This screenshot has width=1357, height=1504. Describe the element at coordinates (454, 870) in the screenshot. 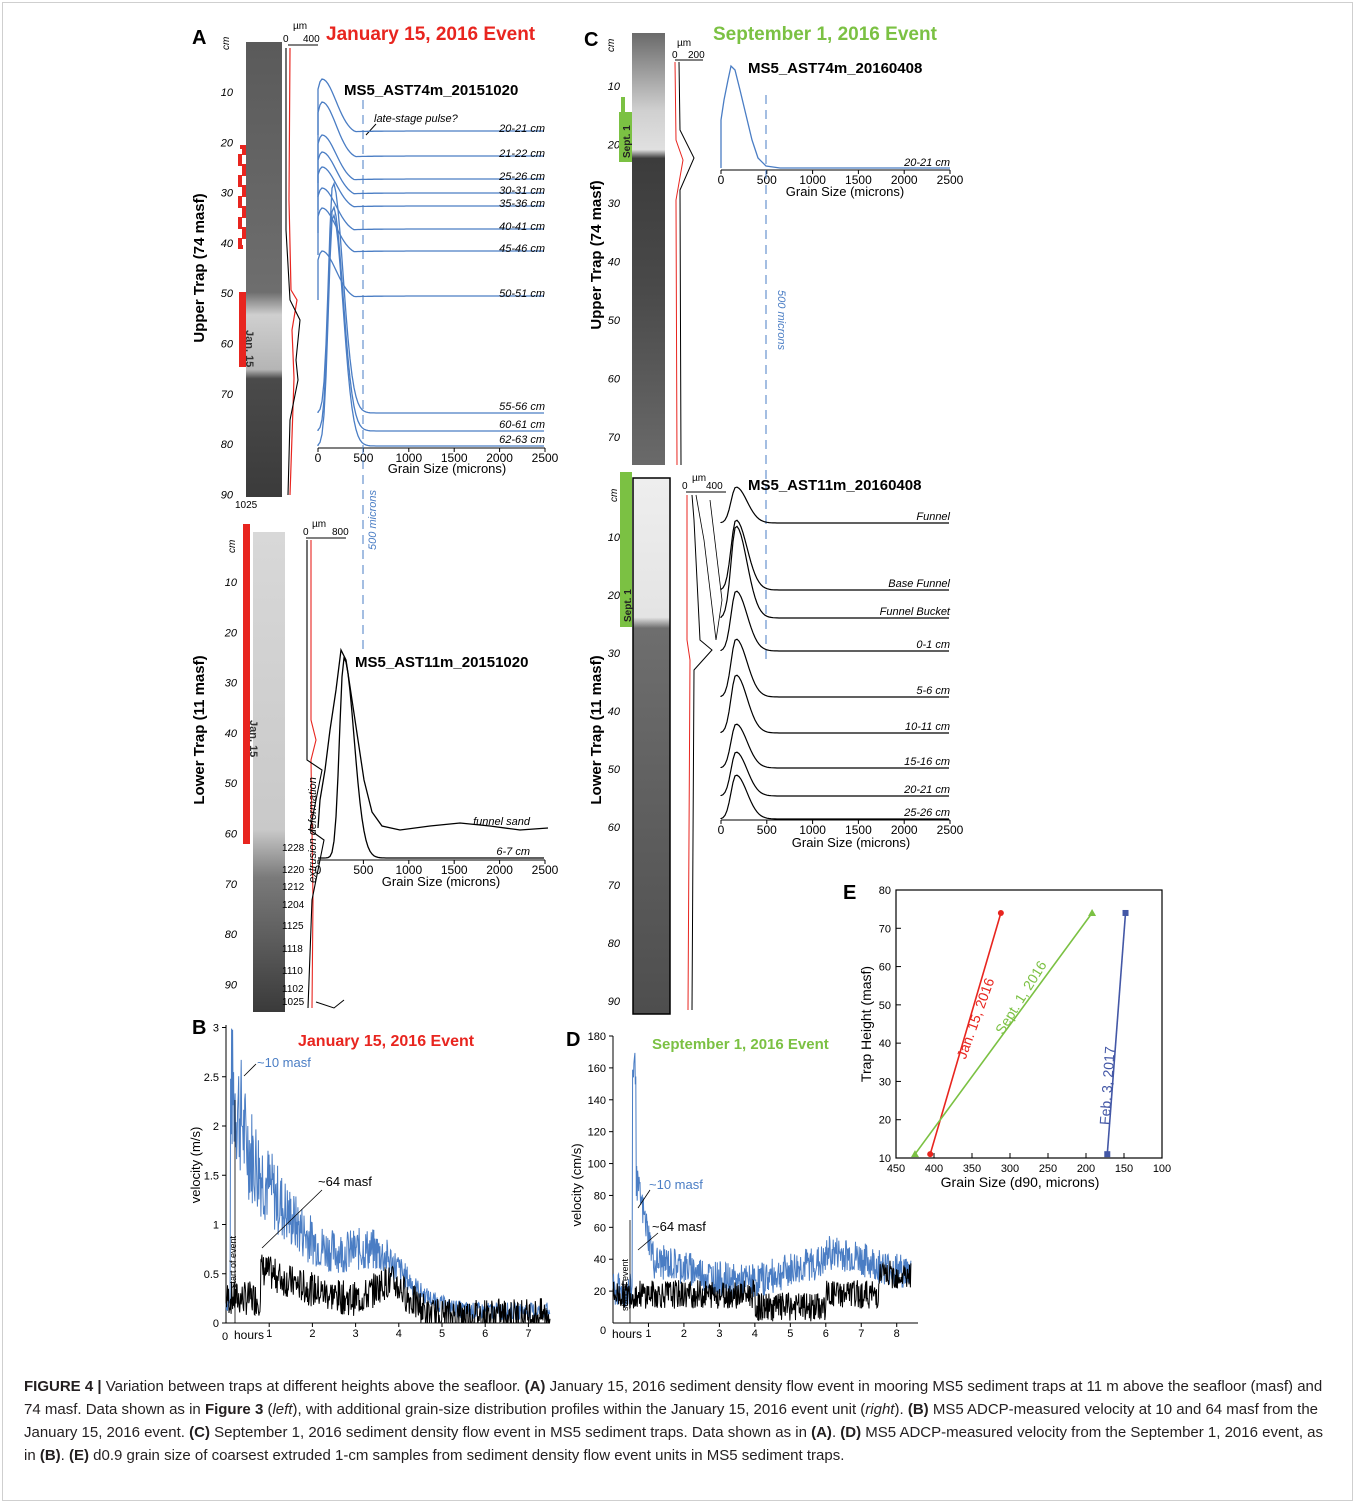

I see `panel-a-lower-x-label-1500: 1500` at that location.